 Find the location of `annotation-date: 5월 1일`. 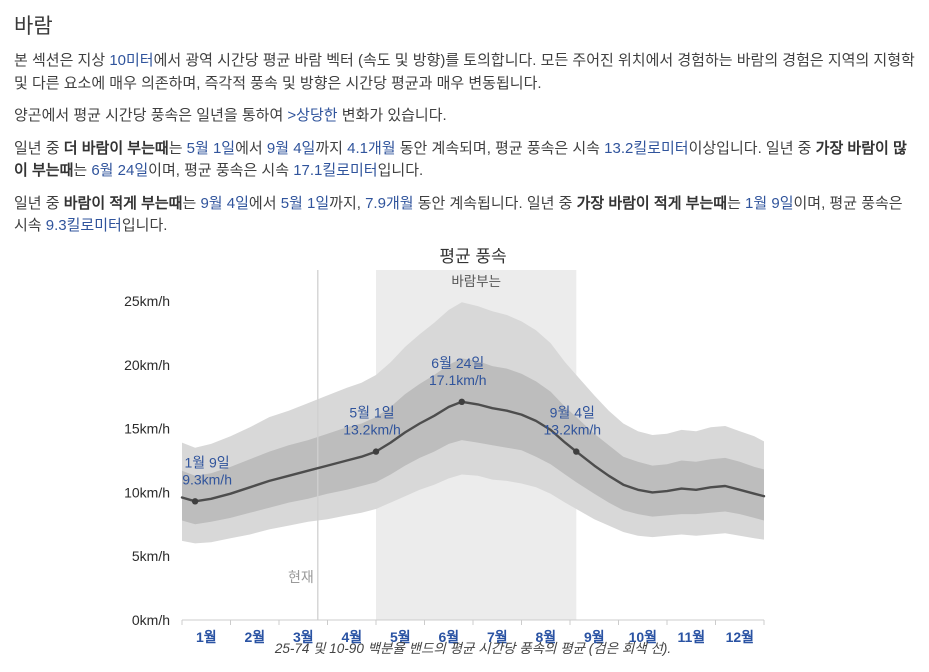

annotation-date: 5월 1일 is located at coordinates (371, 412).